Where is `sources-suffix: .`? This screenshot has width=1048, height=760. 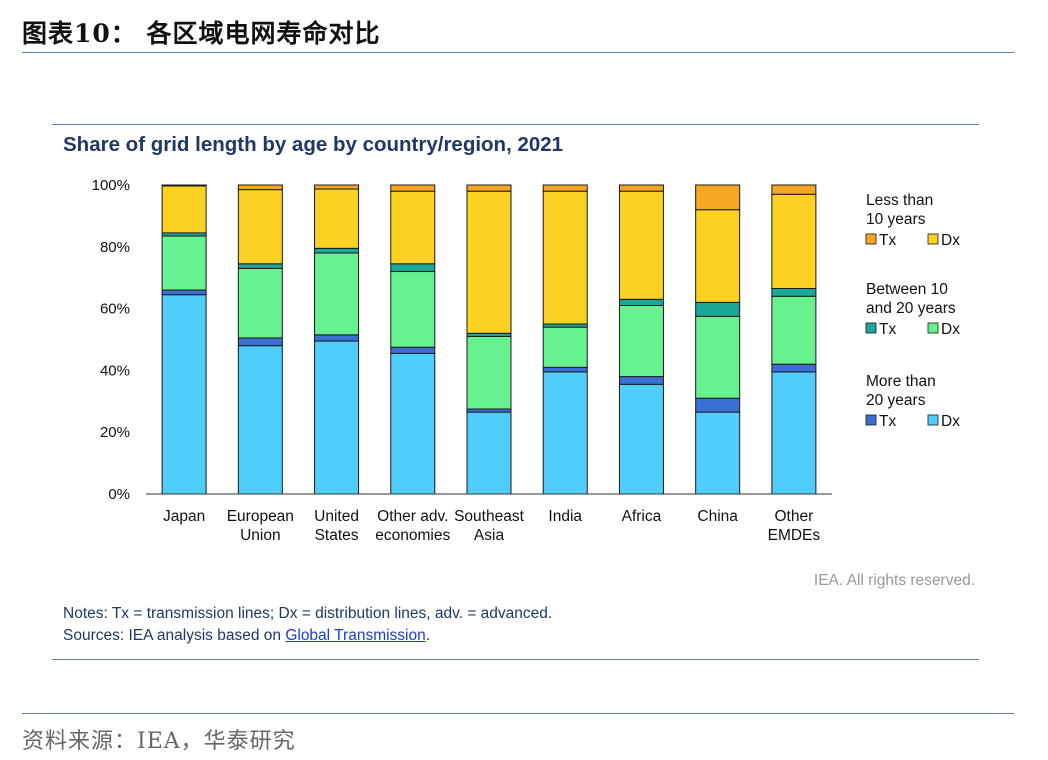
sources-suffix: . is located at coordinates (428, 635).